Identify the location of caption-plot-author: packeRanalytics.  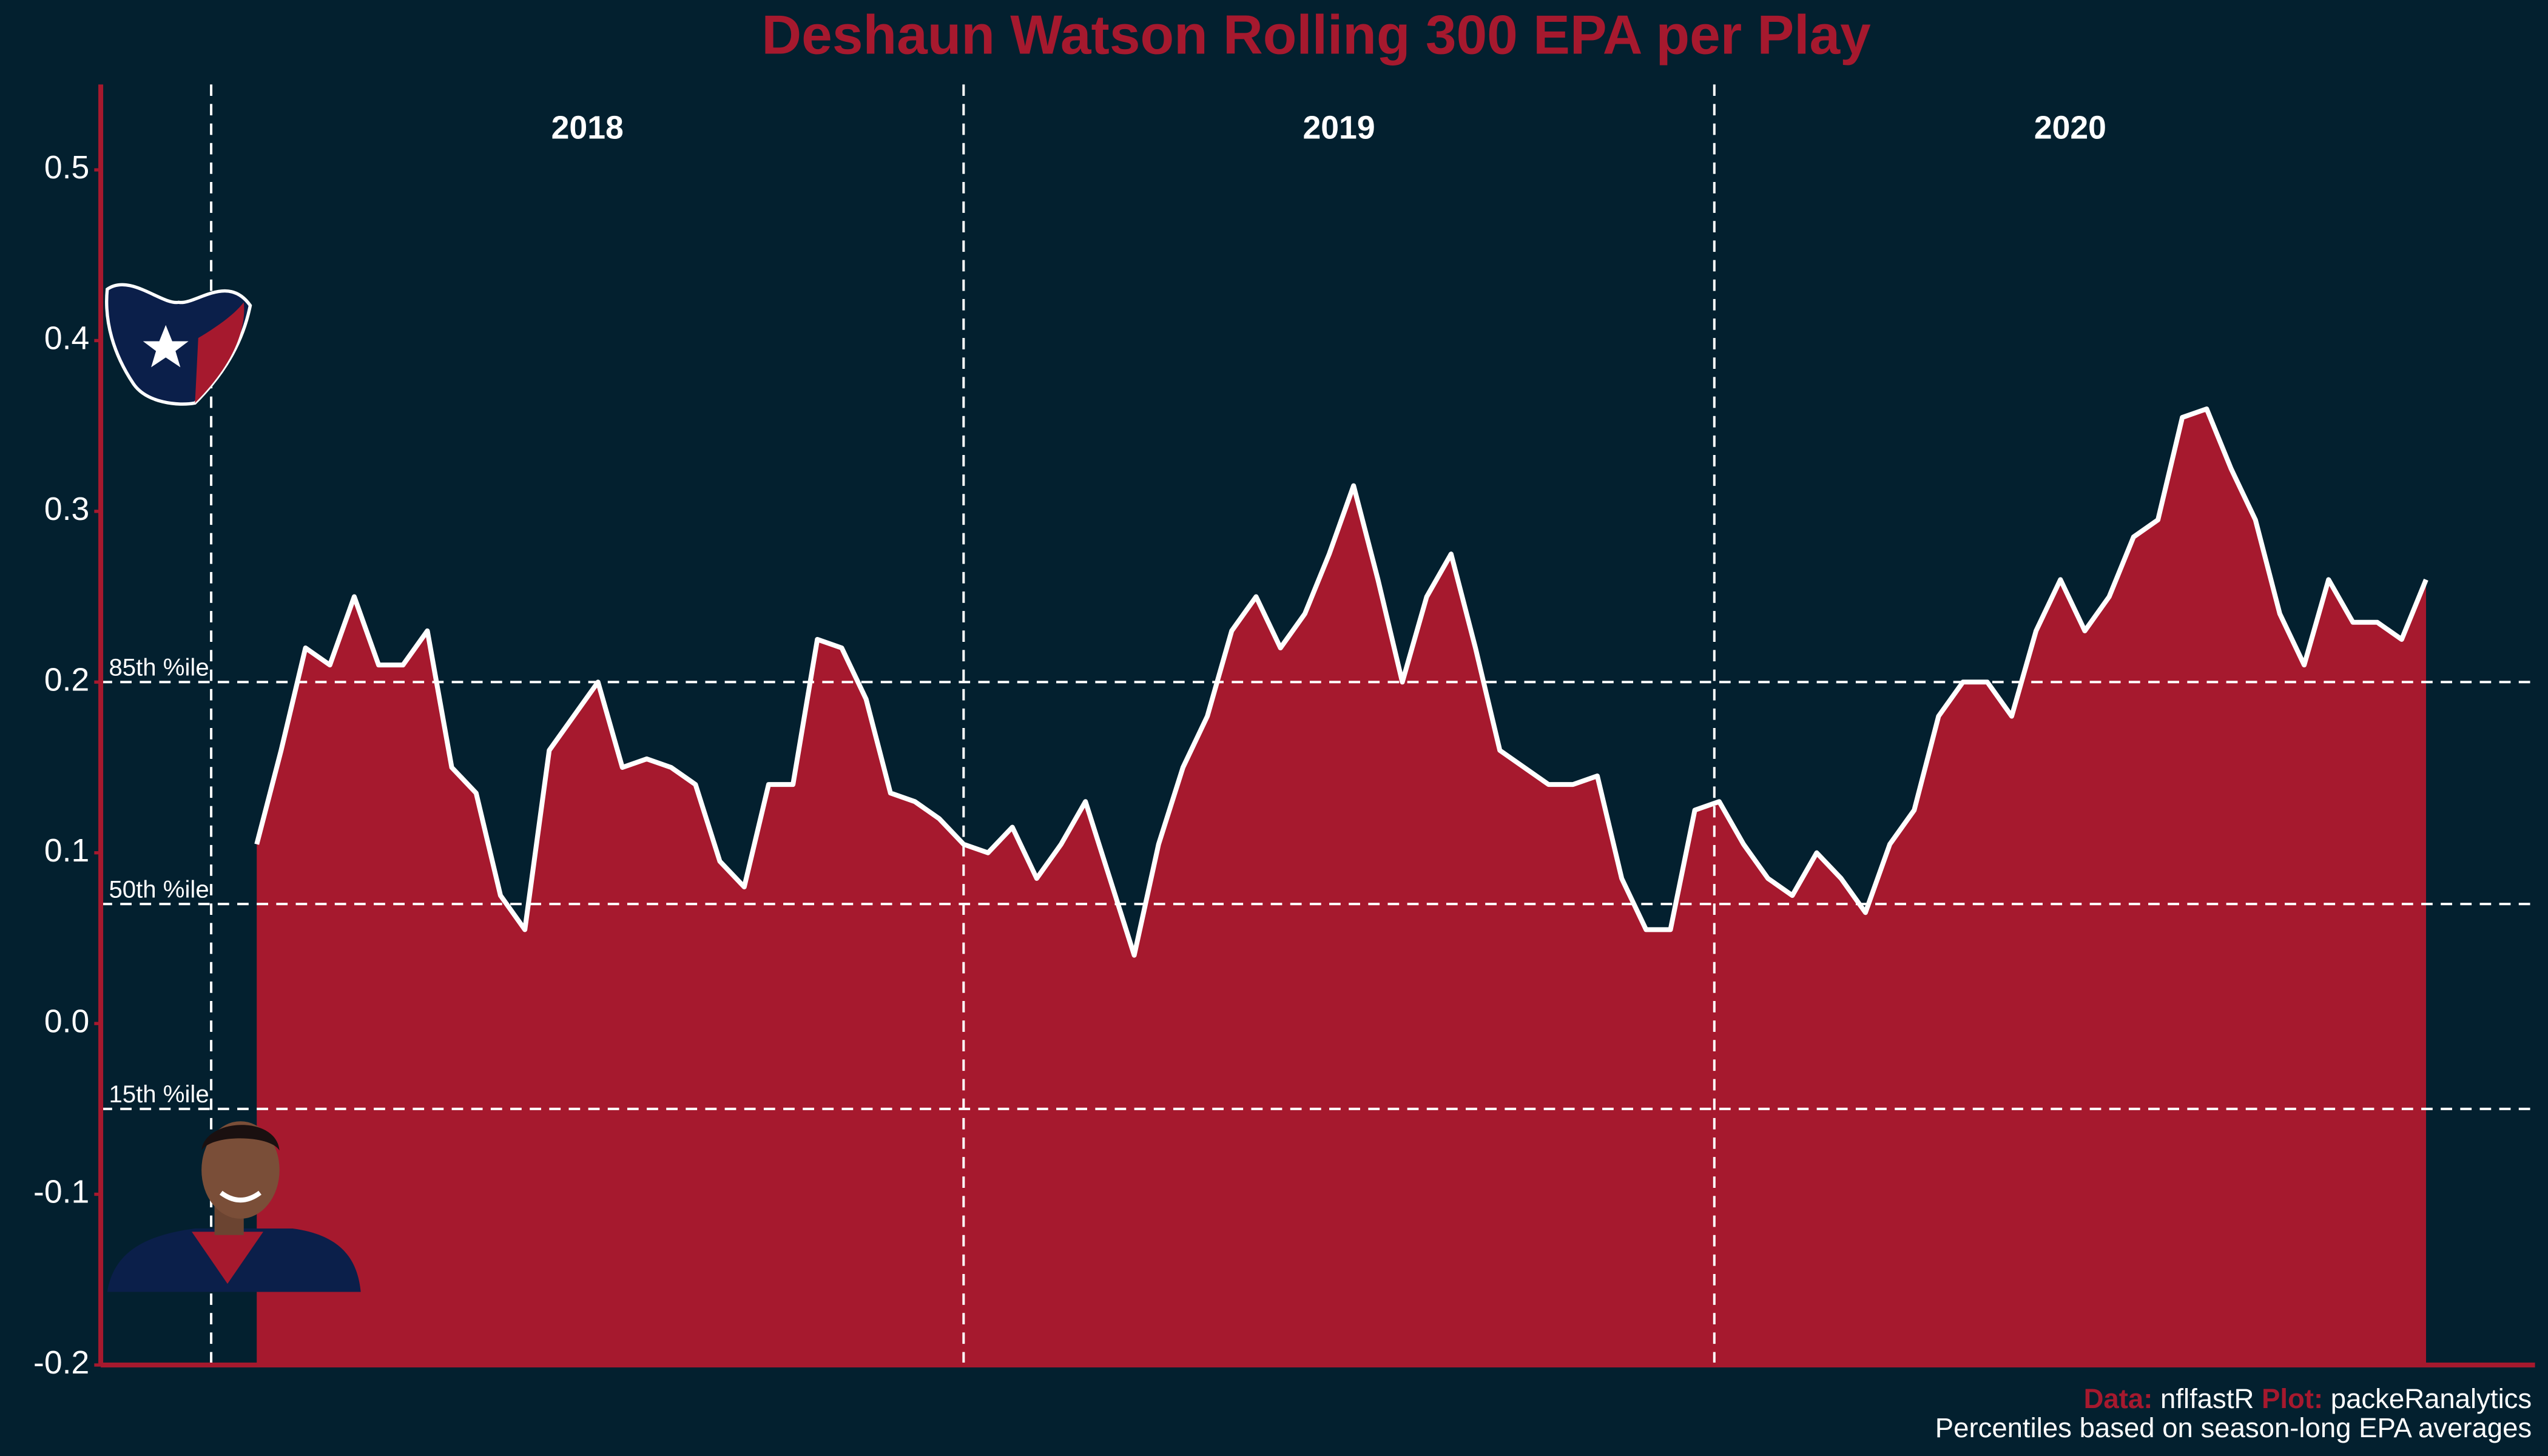
(2431, 1398).